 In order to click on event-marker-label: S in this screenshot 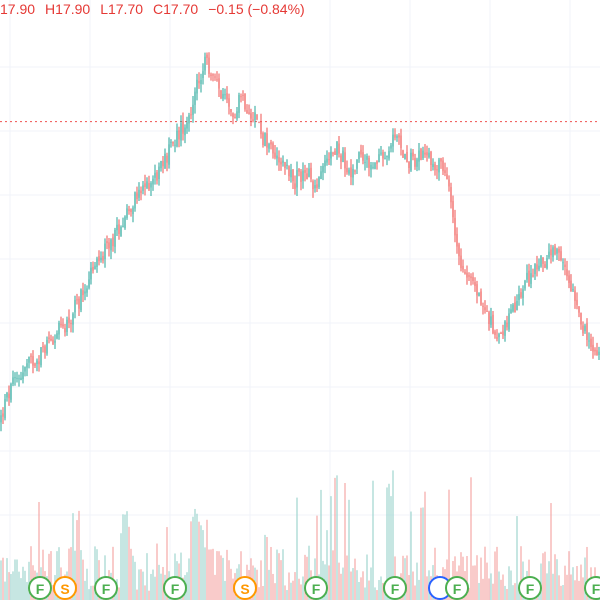, I will do `click(64, 589)`.